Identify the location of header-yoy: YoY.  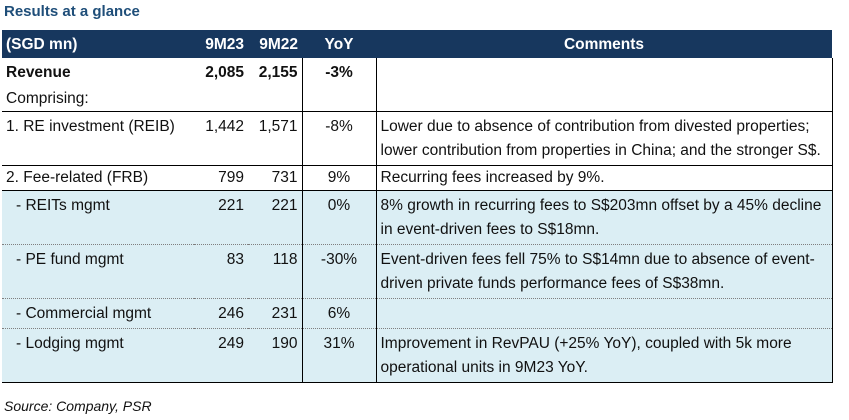
(339, 44).